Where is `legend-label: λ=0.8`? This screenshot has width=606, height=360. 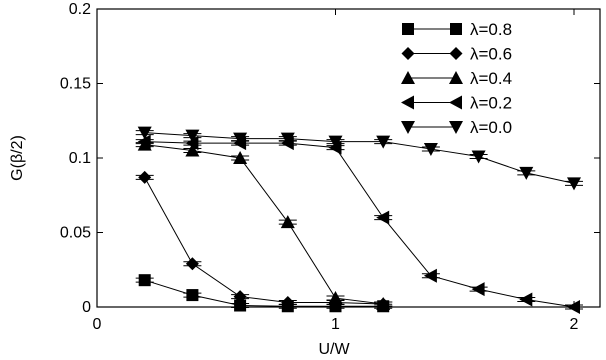
legend-label: λ=0.8 is located at coordinates (491, 29).